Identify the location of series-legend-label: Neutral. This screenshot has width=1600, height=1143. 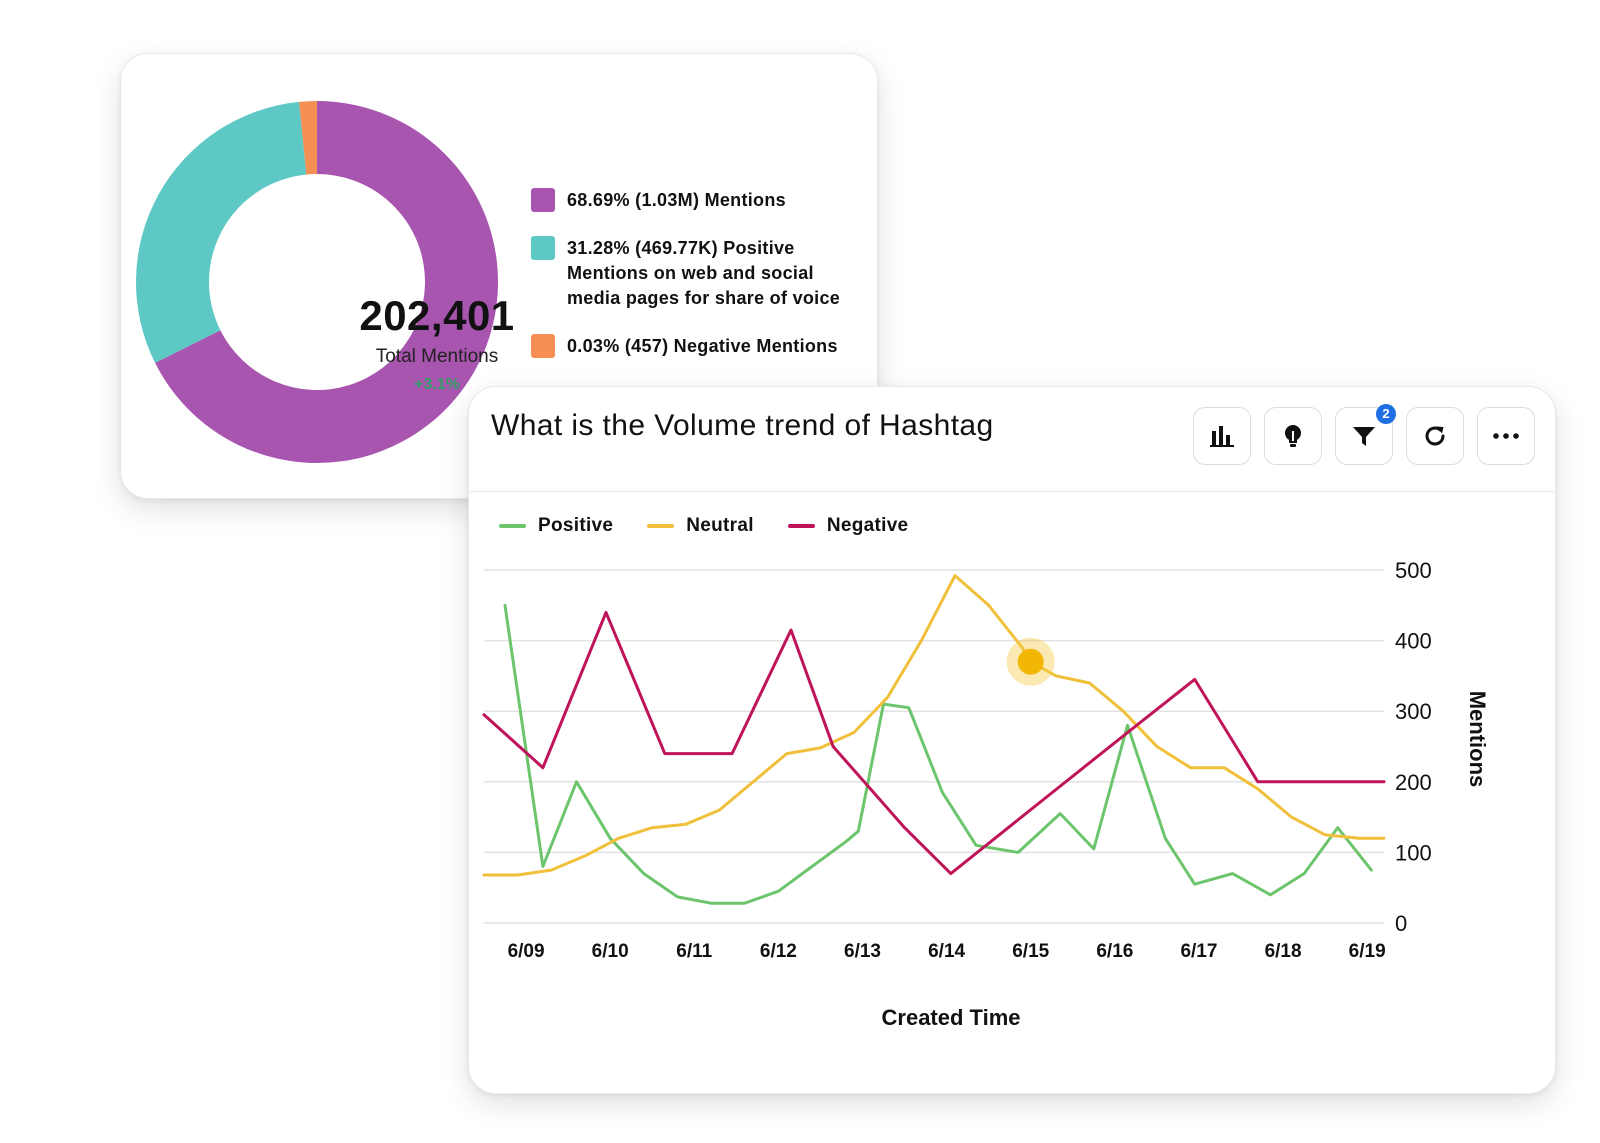
(720, 525).